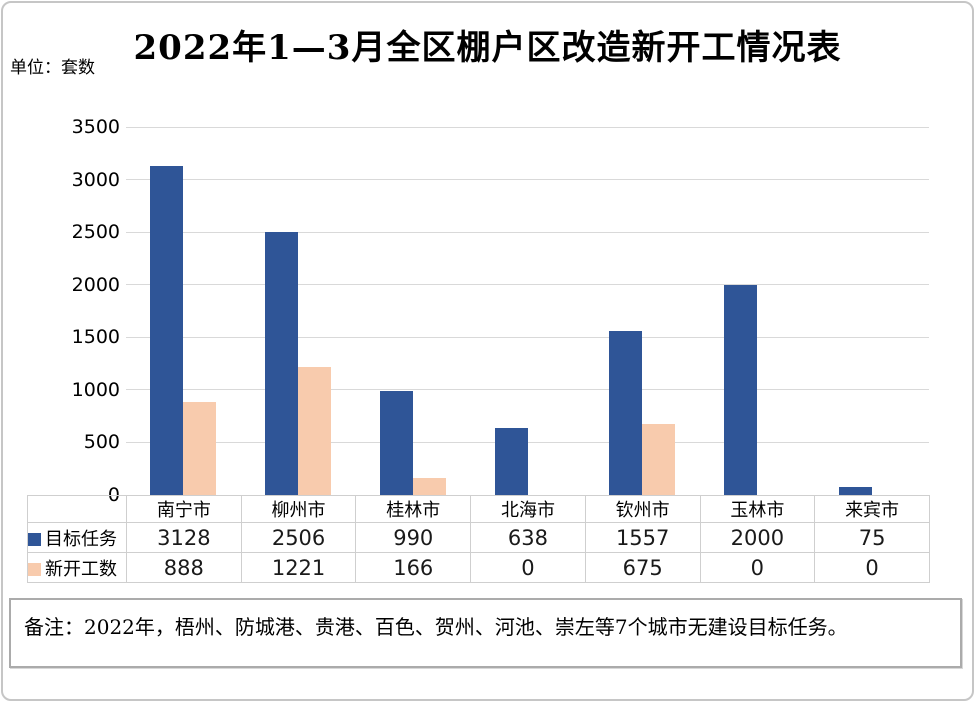 The image size is (975, 702). I want to click on bar-series2-桂林市, so click(429, 486).